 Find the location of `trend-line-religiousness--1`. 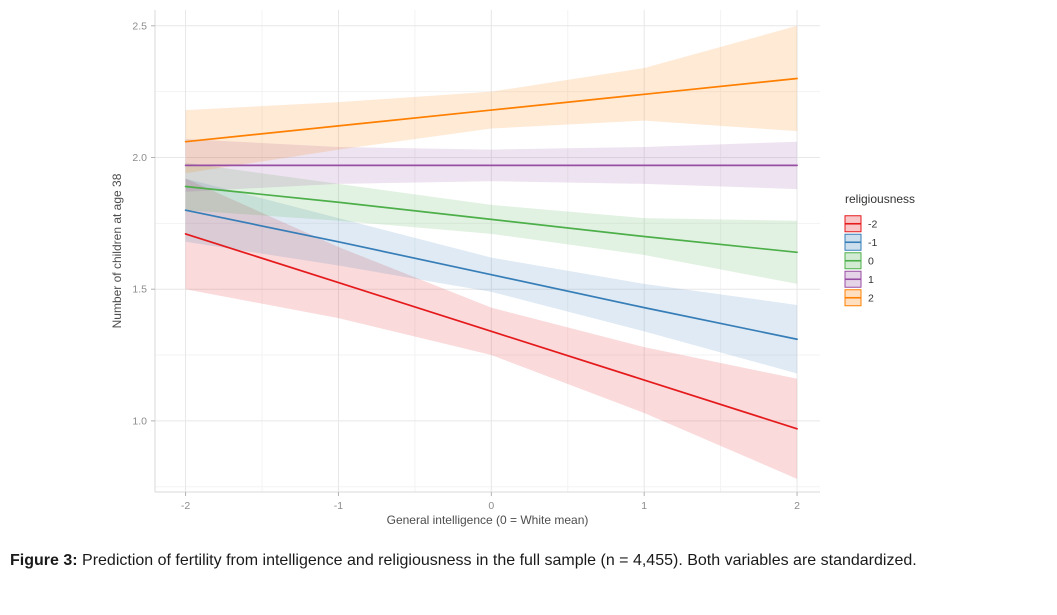

trend-line-religiousness--1 is located at coordinates (491, 275).